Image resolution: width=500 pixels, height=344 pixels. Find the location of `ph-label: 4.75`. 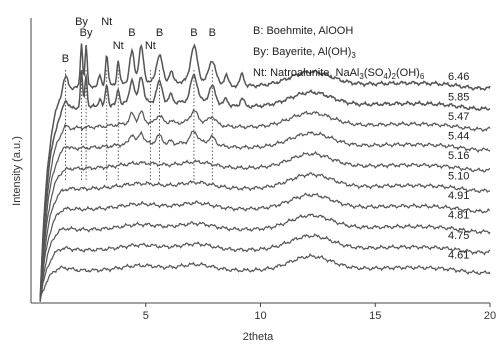

ph-label: 4.75 is located at coordinates (458, 236).